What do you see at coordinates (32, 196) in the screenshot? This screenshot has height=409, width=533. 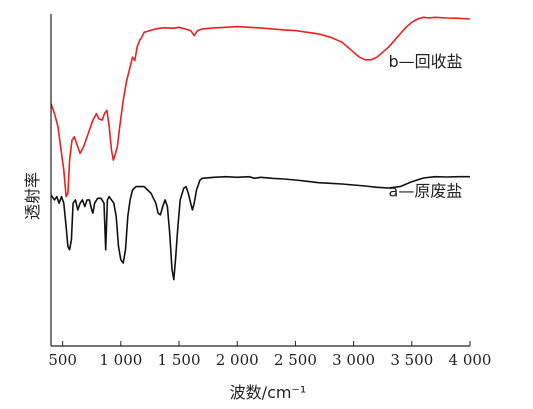 I see `y-axis-label: 透射率` at bounding box center [32, 196].